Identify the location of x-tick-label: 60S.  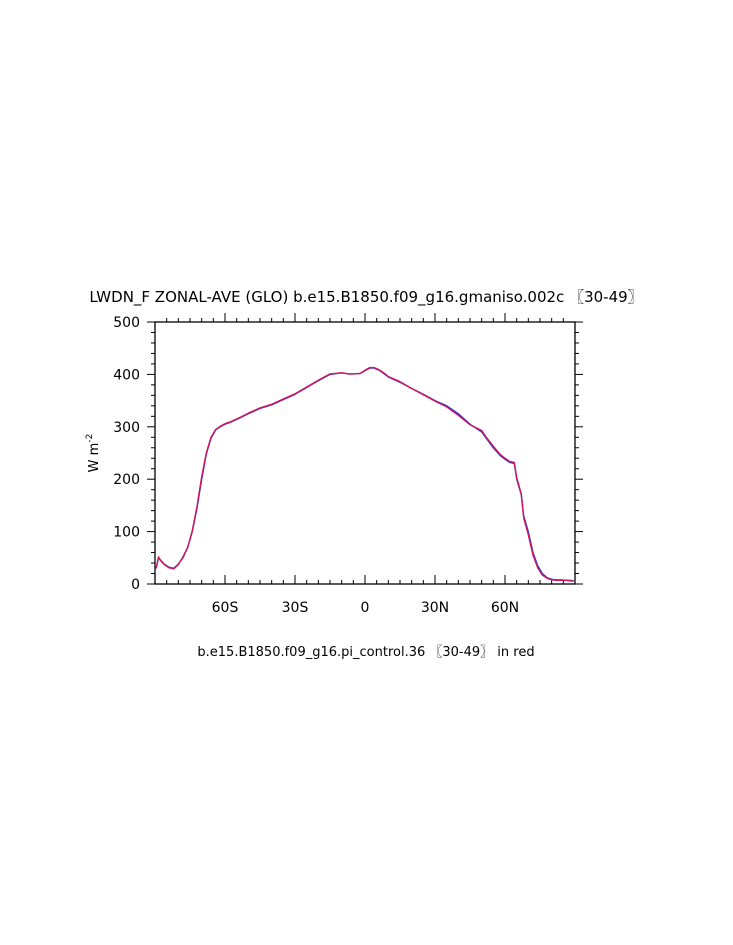
(225, 608).